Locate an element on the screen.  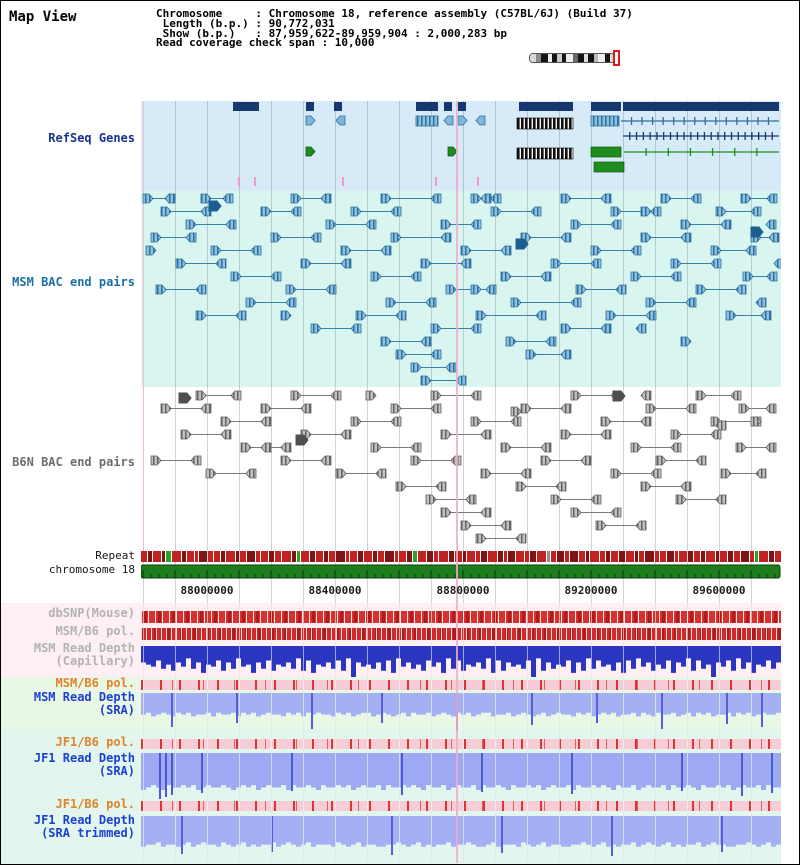
track-label-msm-read-depth-sra: MSM Read Depth is located at coordinates (84, 697).